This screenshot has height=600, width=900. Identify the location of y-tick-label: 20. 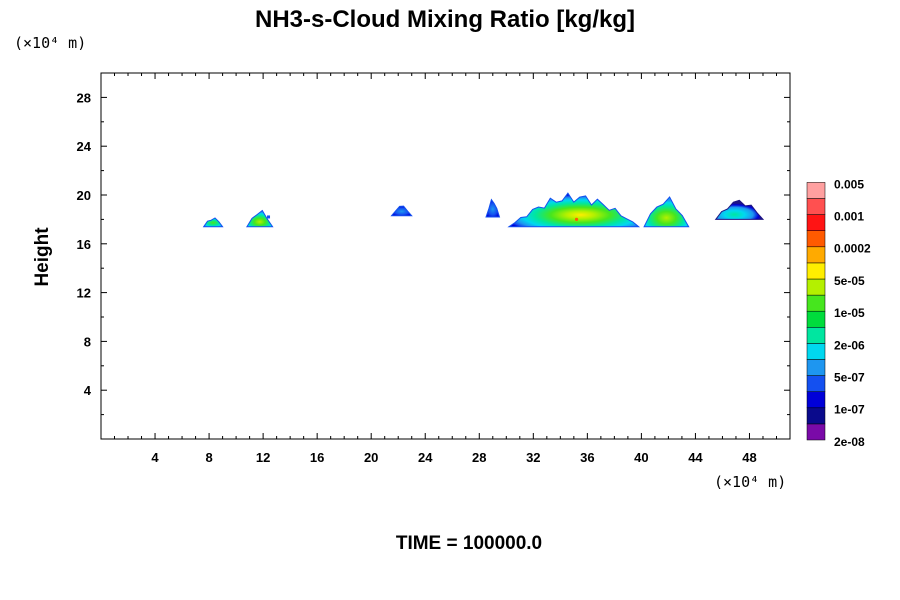
(84, 195).